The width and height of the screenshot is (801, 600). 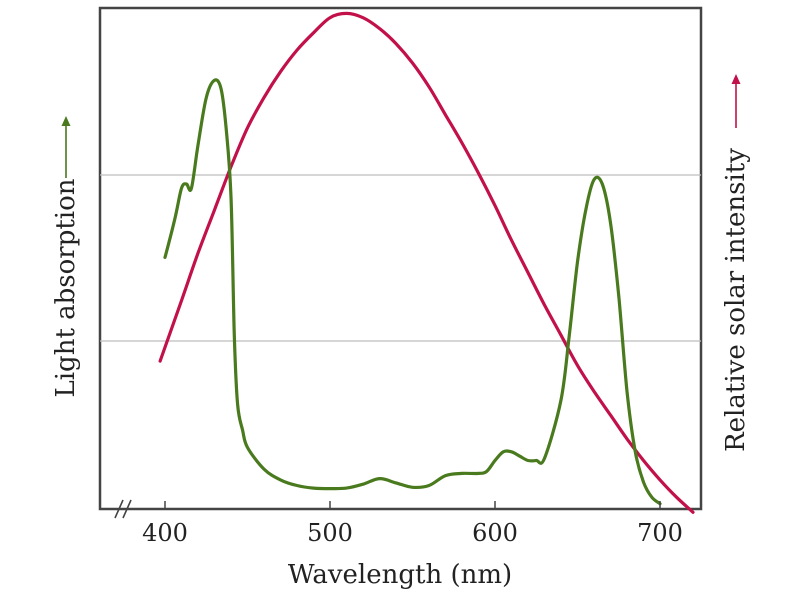 What do you see at coordinates (736, 101) in the screenshot?
I see `right-axis-arrow-icon` at bounding box center [736, 101].